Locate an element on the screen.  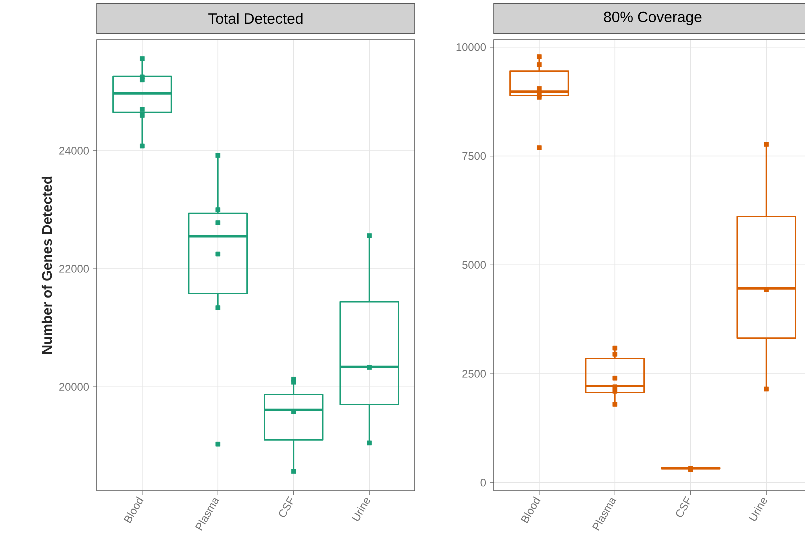
y-tick-label: 2500 is located at coordinates (474, 374).